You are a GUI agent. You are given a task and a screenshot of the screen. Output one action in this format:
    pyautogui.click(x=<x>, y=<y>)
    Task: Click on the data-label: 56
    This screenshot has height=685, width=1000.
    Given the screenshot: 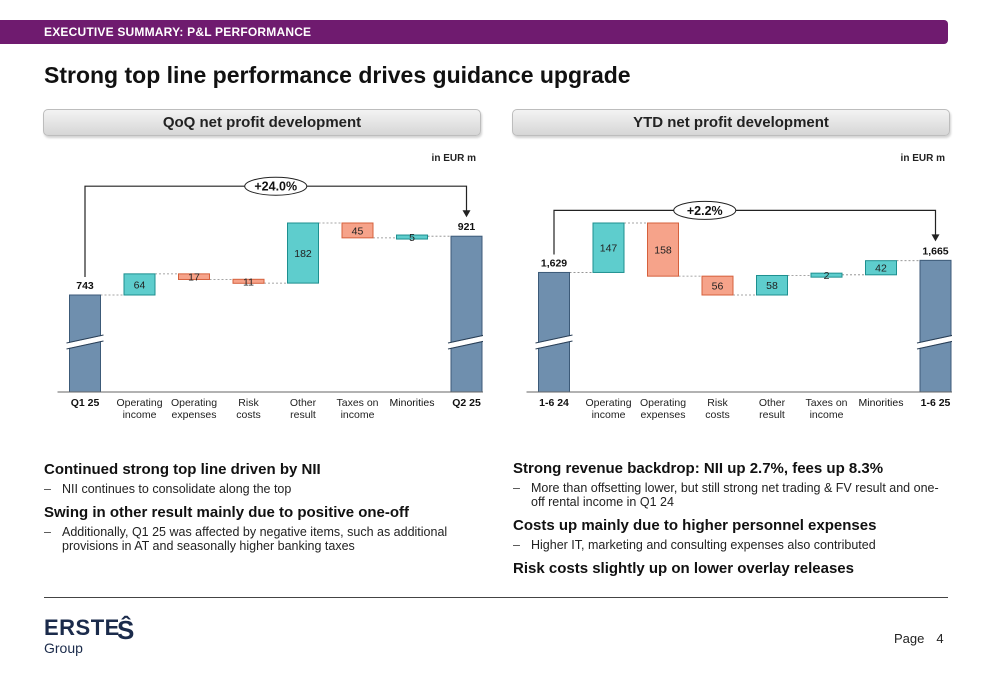 What is the action you would take?
    pyautogui.click(x=718, y=287)
    